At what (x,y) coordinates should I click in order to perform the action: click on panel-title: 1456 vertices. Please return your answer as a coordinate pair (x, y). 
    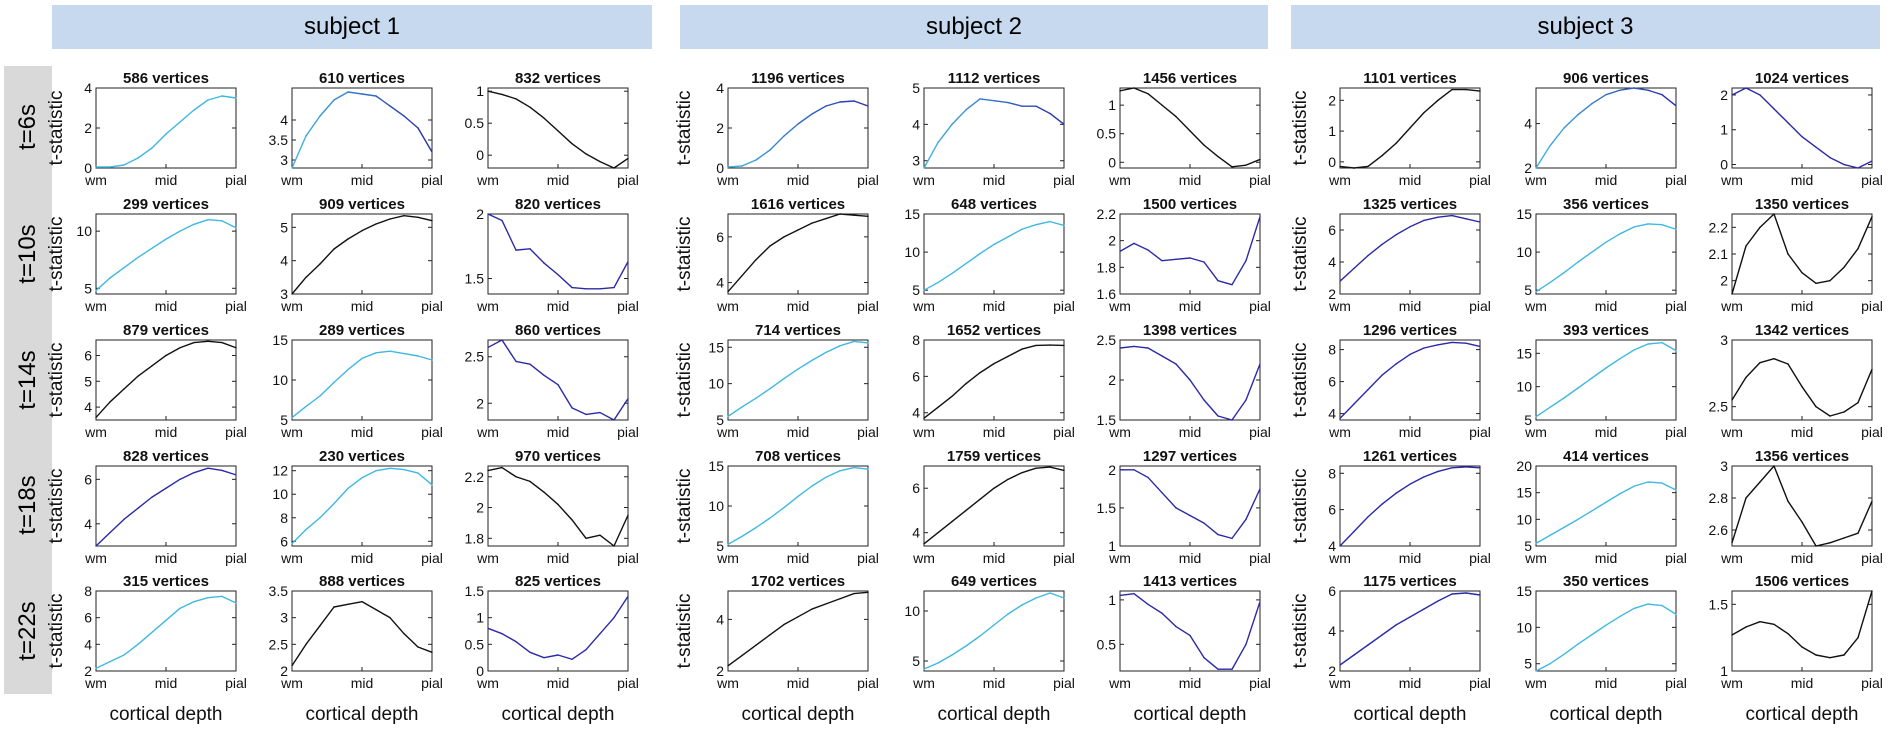
    Looking at the image, I should click on (1190, 78).